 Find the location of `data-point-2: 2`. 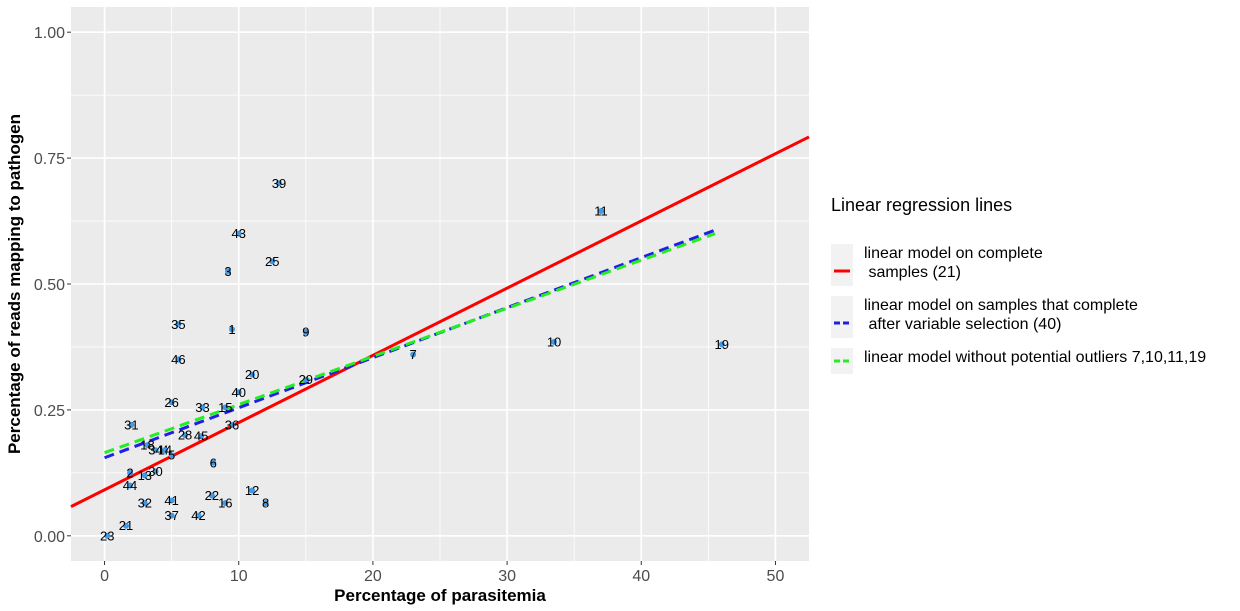

data-point-2: 2 is located at coordinates (129, 472).